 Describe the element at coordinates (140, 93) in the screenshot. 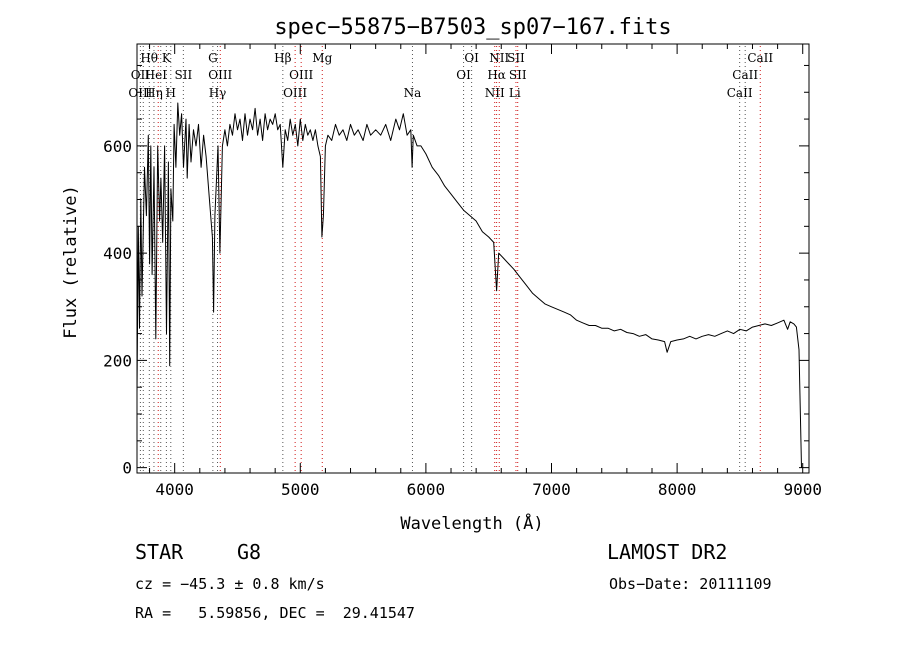

I see `spectral-line-label-5: OIII` at that location.